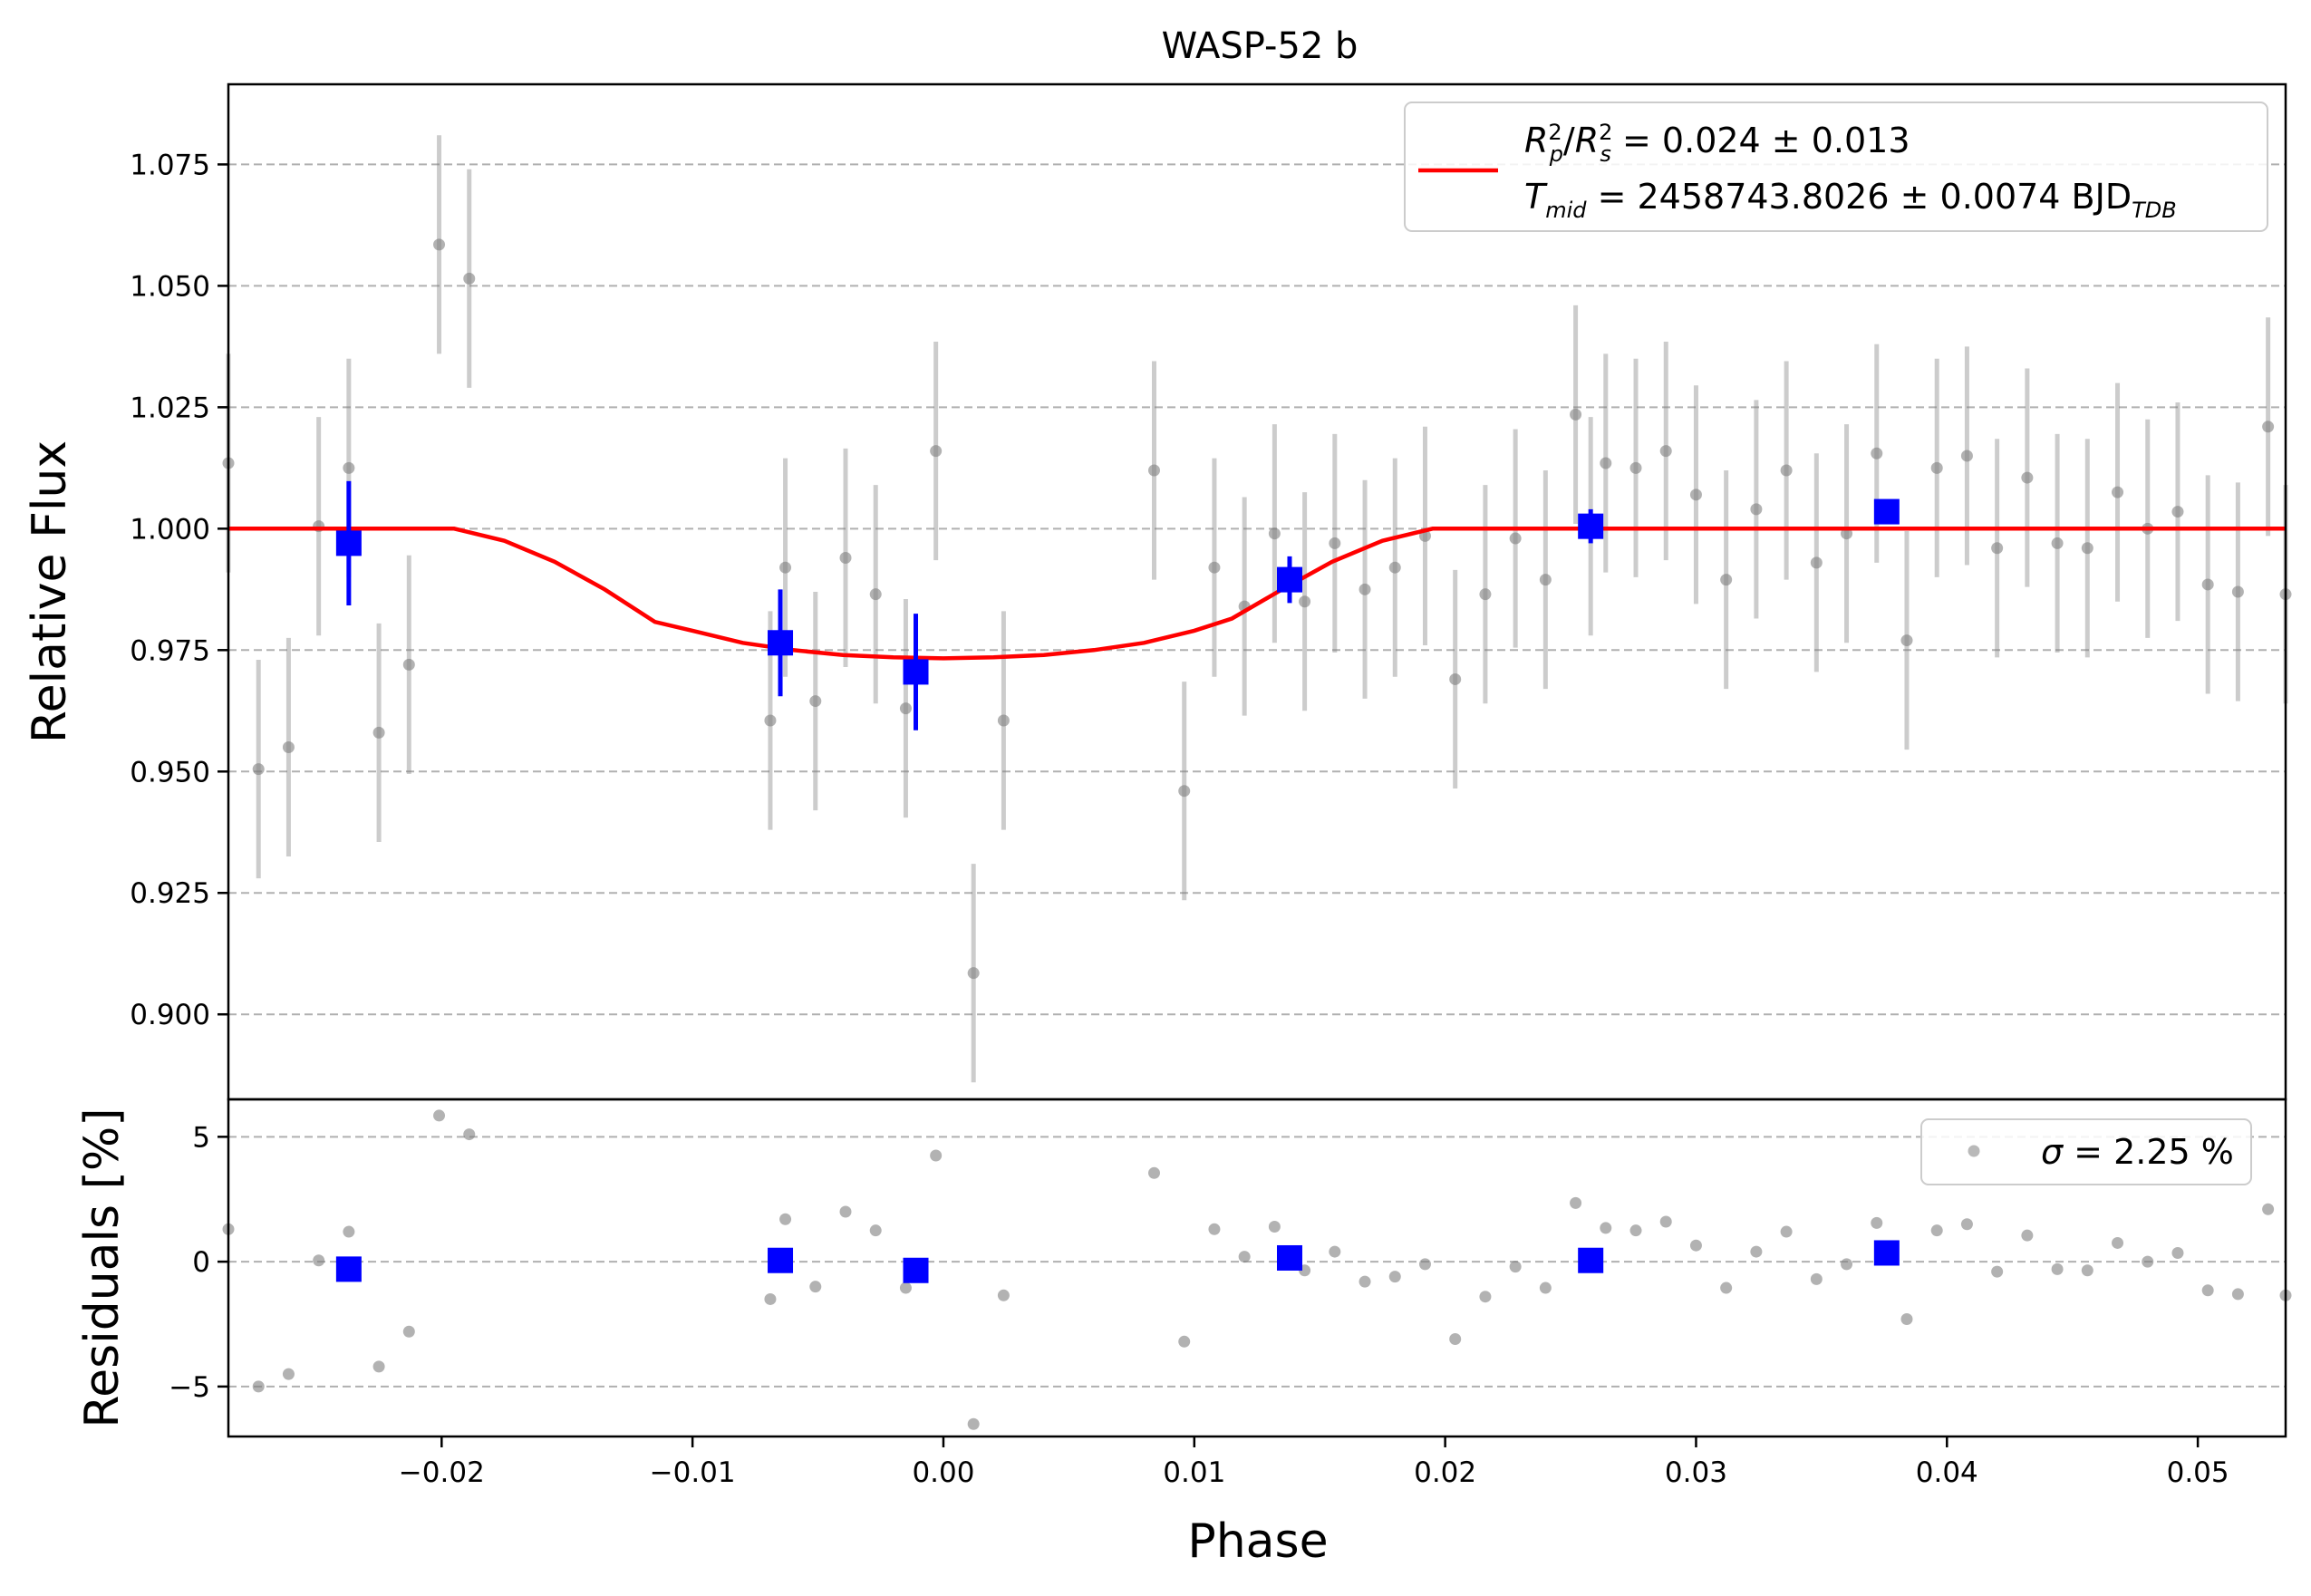 The image size is (2311, 1596). I want to click on main-y-ticks: 0.900 0.925 0.950 0.975 1.000 1.025 1.050 1.075, so click(179, 590).